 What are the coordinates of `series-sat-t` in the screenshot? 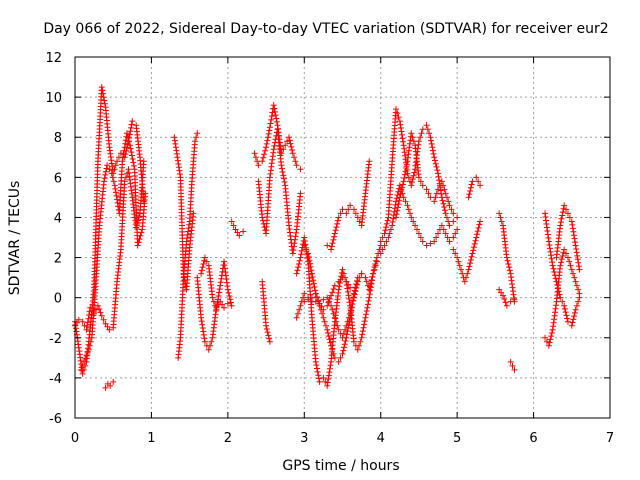 It's located at (425, 175).